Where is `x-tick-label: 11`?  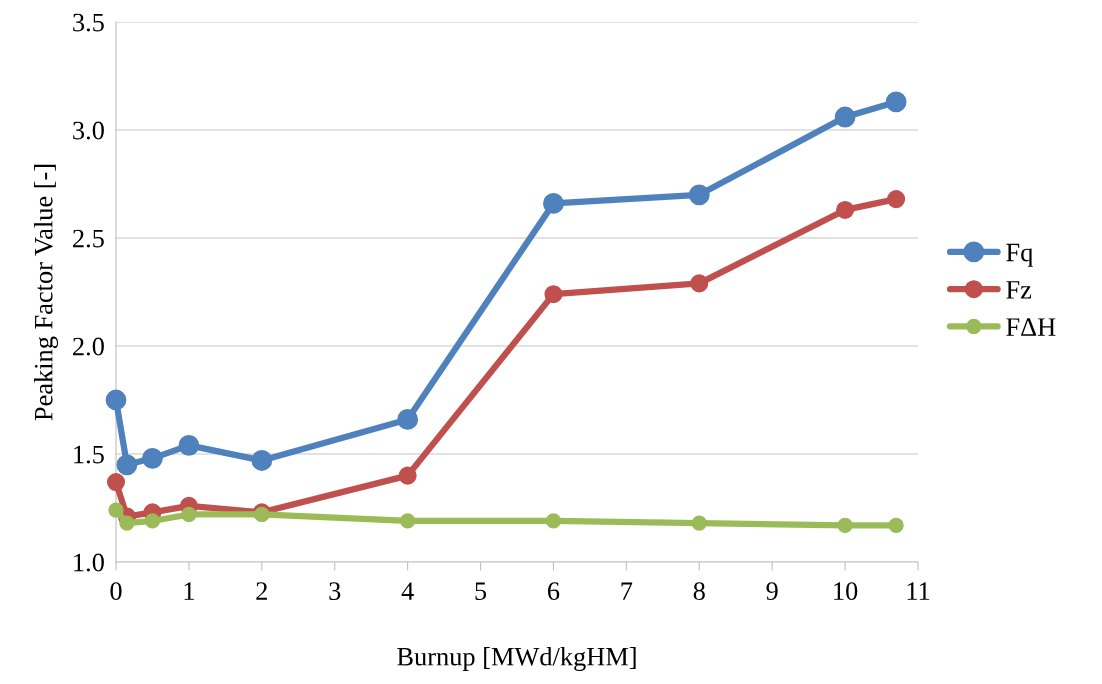 x-tick-label: 11 is located at coordinates (918, 591).